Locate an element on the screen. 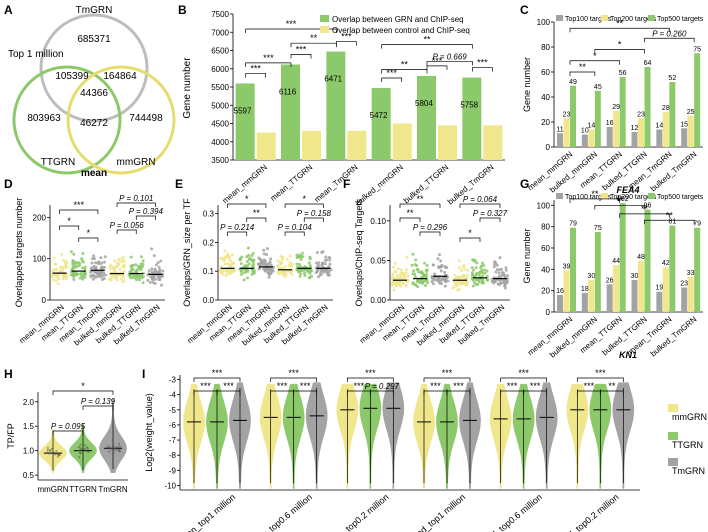 The image size is (708, 532). chart-g-y-label: Gene number is located at coordinates (527, 255).